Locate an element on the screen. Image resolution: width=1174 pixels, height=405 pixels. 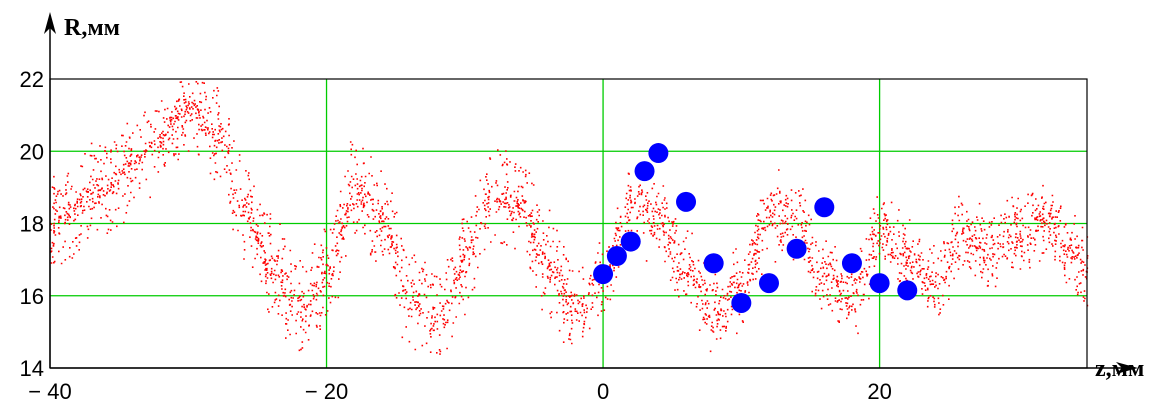
y-tick-label-3: 20 is located at coordinates (32, 151).